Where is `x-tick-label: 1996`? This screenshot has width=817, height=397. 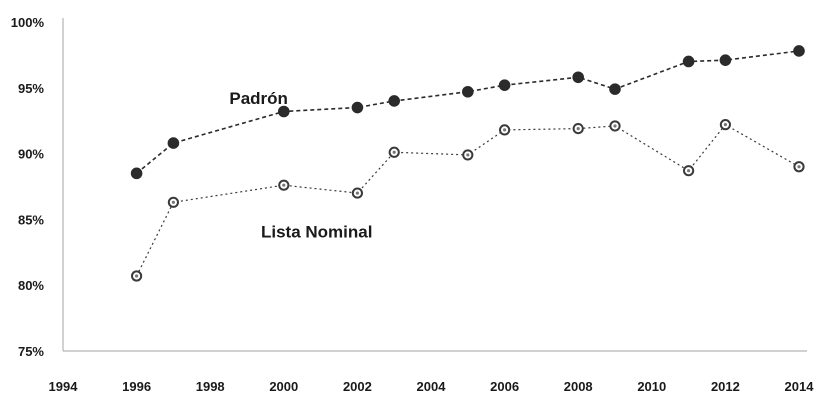
x-tick-label: 1996 is located at coordinates (136, 386).